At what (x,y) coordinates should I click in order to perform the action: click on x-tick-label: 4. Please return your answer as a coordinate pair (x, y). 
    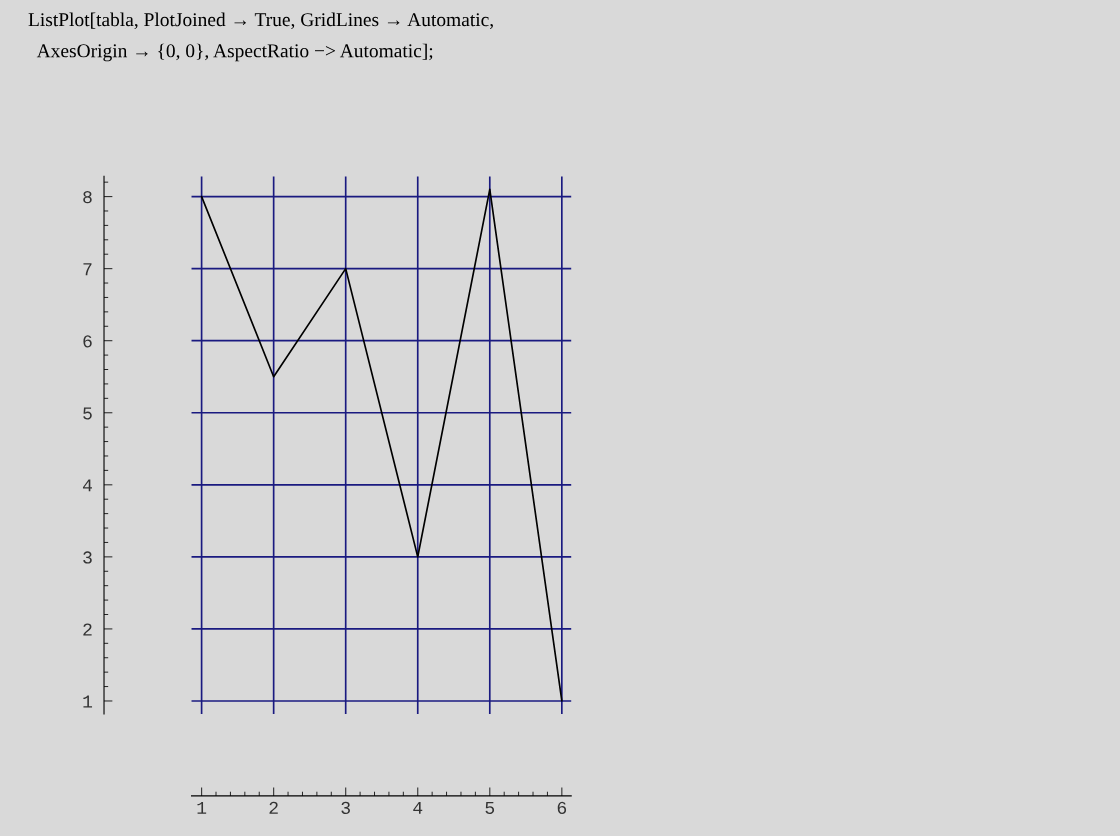
    Looking at the image, I should click on (418, 807).